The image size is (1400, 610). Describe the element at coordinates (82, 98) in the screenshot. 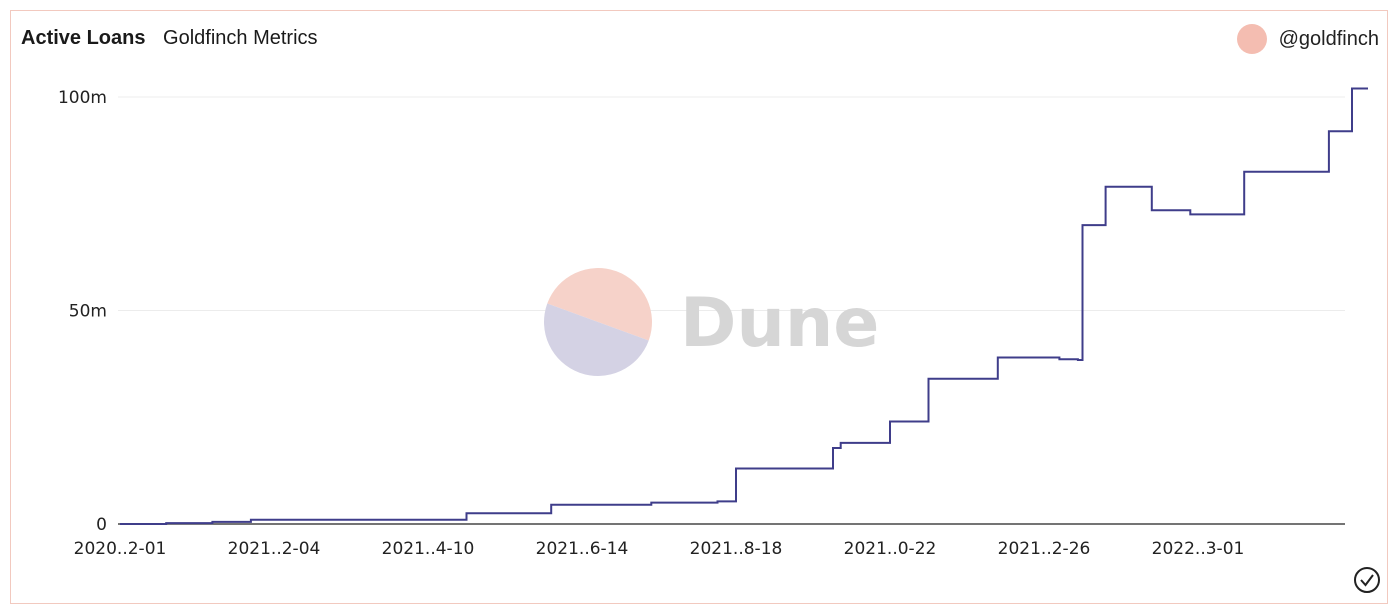

I see `y-tick-label: 100m` at that location.